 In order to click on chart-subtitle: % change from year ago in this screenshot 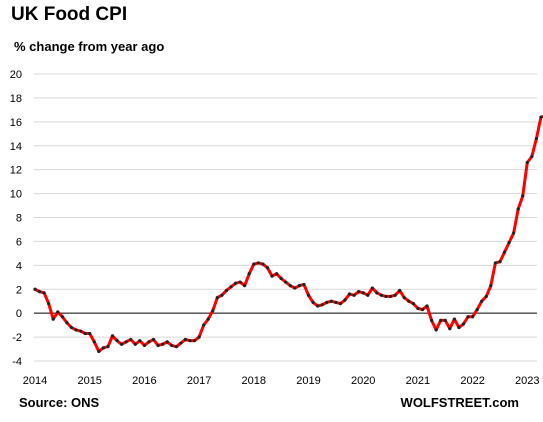, I will do `click(89, 46)`.